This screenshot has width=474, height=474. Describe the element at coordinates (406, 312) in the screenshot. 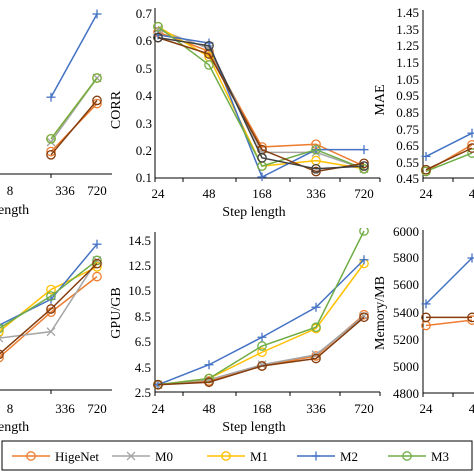

I see `y-tick-label: 5400` at that location.